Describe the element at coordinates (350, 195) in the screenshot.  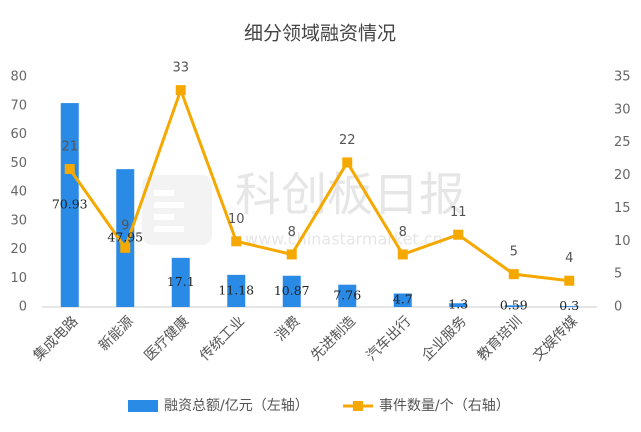
I see `watermark-text: 科创板日报` at that location.